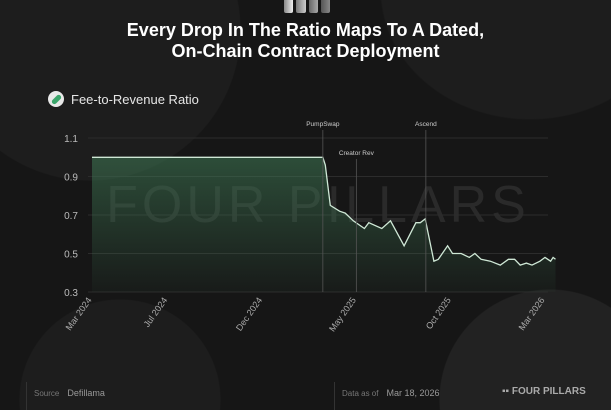  I want to click on x-tick-label: May 2025, so click(342, 314).